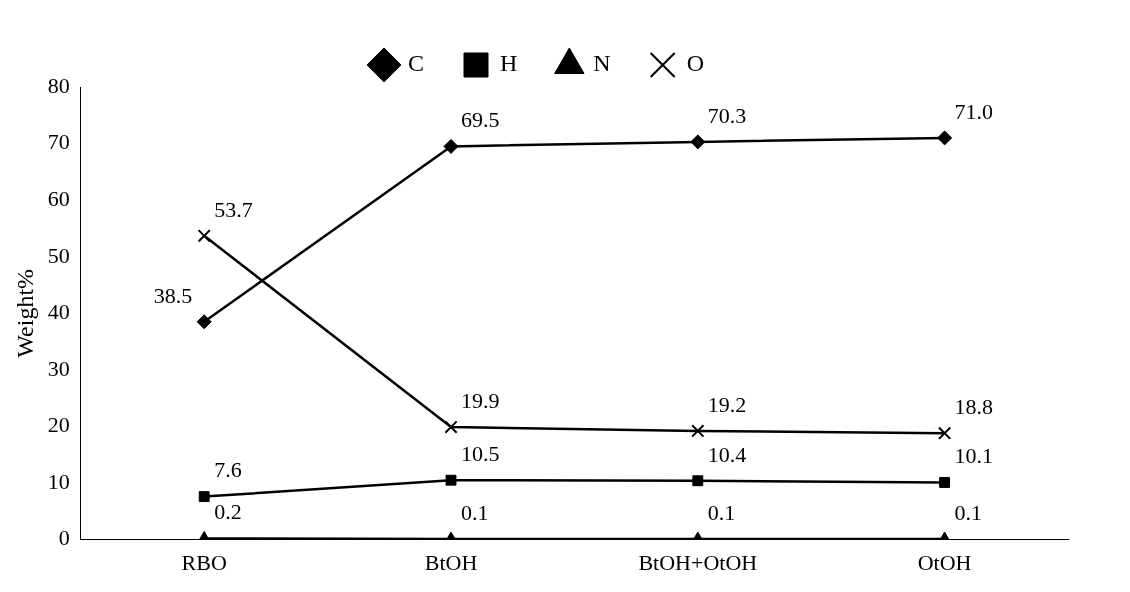 This screenshot has height=592, width=1130. What do you see at coordinates (58, 312) in the screenshot?
I see `y-tick-label: 40` at bounding box center [58, 312].